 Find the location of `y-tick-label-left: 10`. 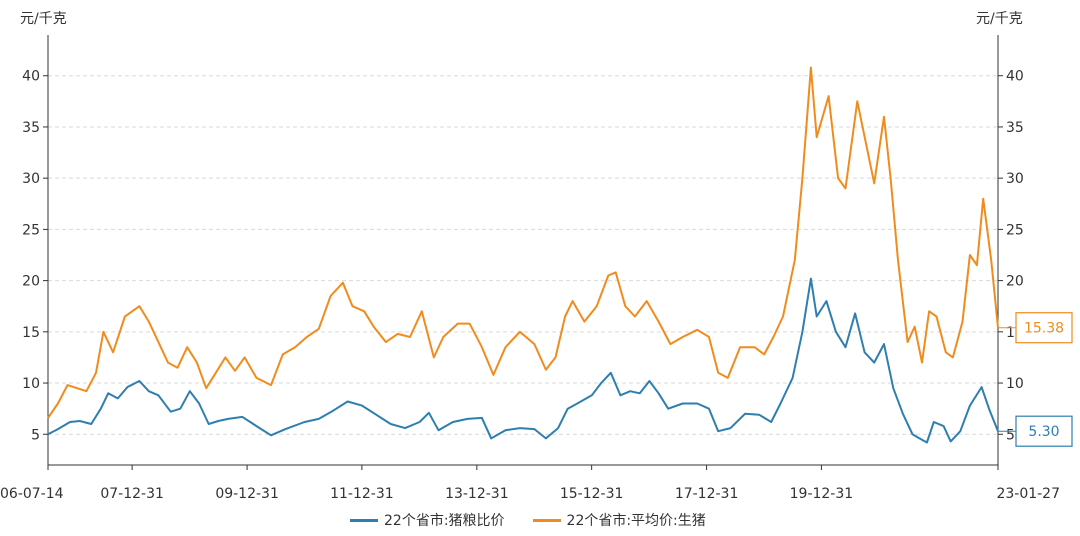

y-tick-label-left: 10 is located at coordinates (31, 384).